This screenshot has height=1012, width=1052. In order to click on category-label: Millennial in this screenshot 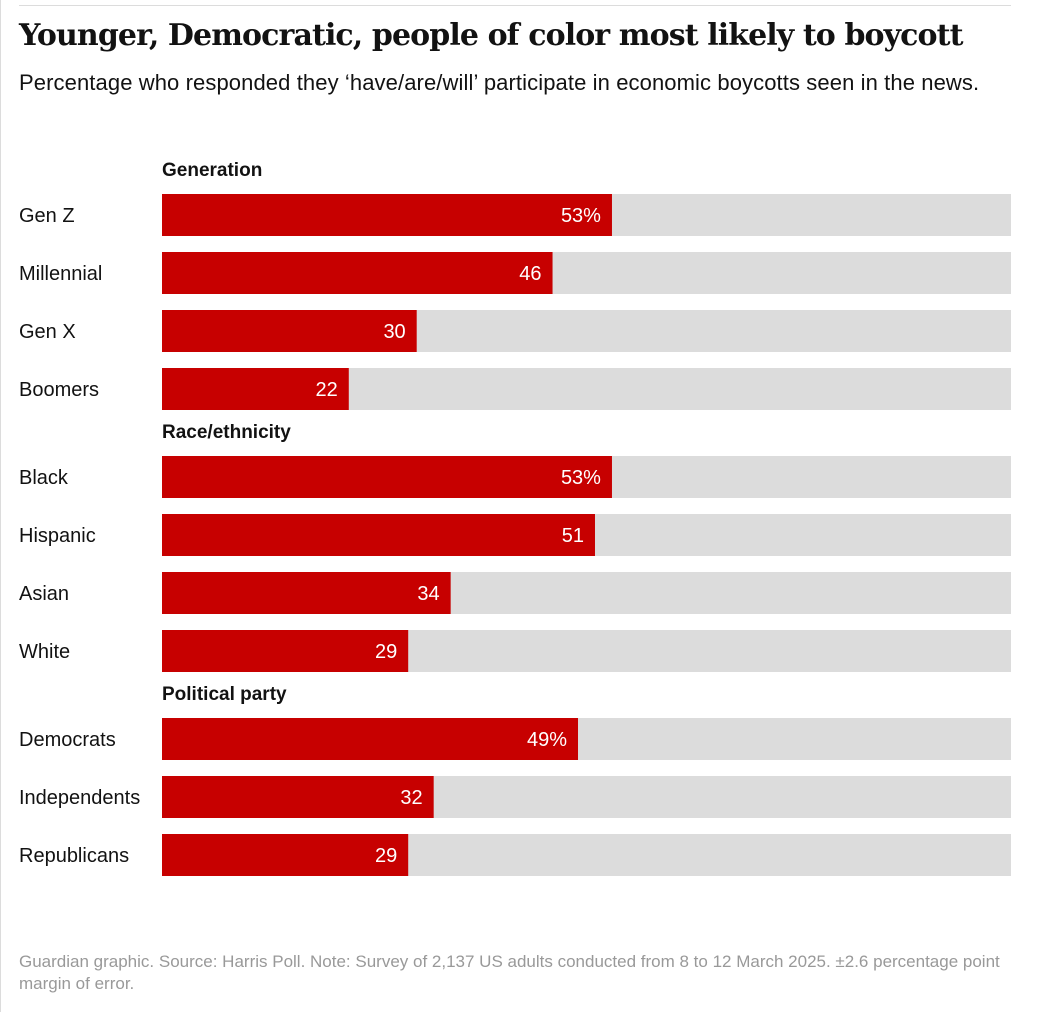, I will do `click(60, 274)`.